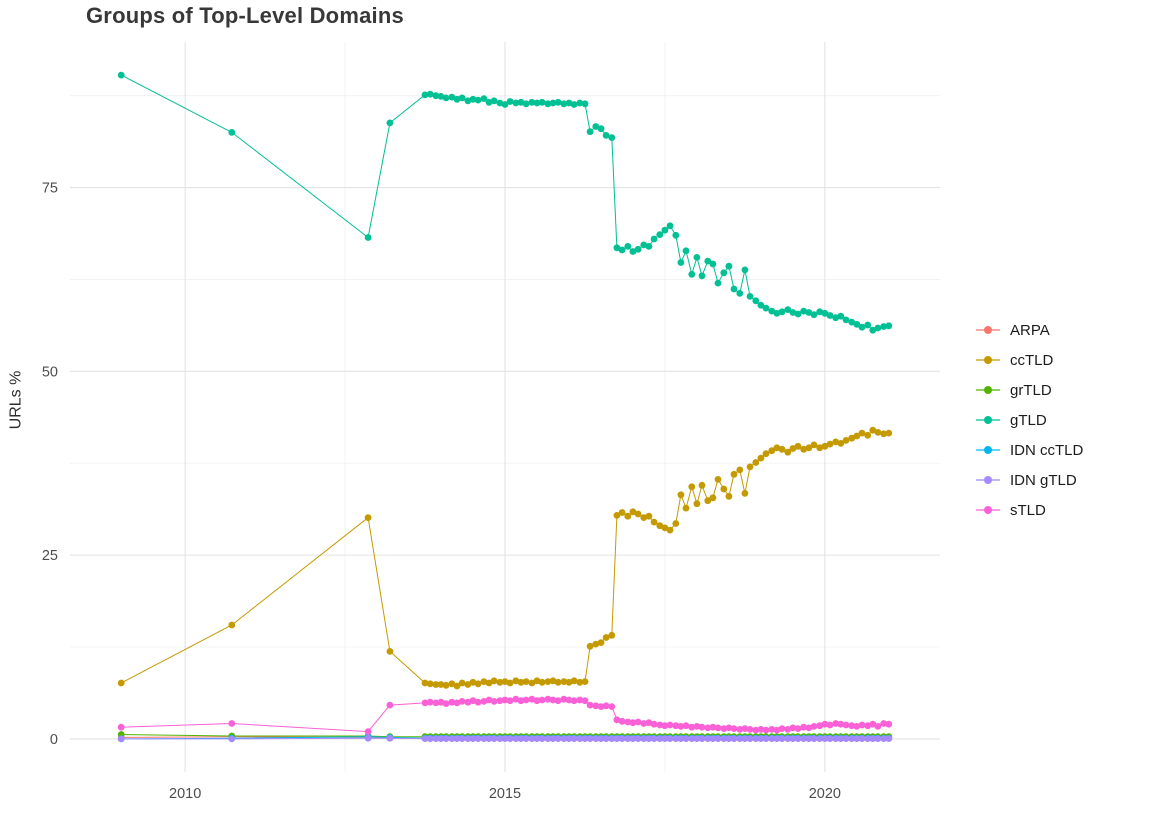 The image size is (1164, 827). I want to click on legend-item-idn-gtld: IDN gTLD, so click(1029, 480).